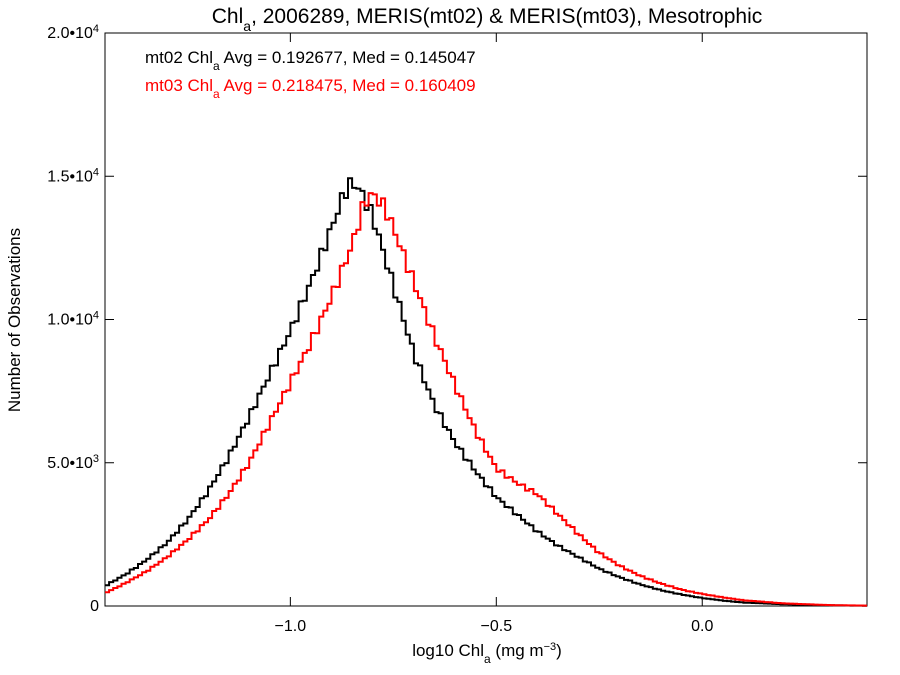 This screenshot has height=675, width=900. Describe the element at coordinates (310, 88) in the screenshot. I see `legend-entry-mt03: mt03 Chla Avg = 0.218475, Med = 0.160409` at that location.